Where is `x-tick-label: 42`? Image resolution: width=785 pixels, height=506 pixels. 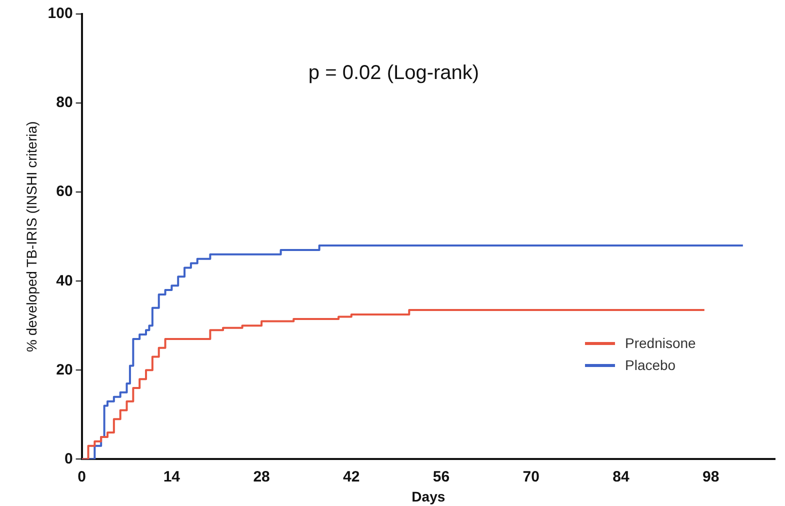 x-tick-label: 42 is located at coordinates (351, 477).